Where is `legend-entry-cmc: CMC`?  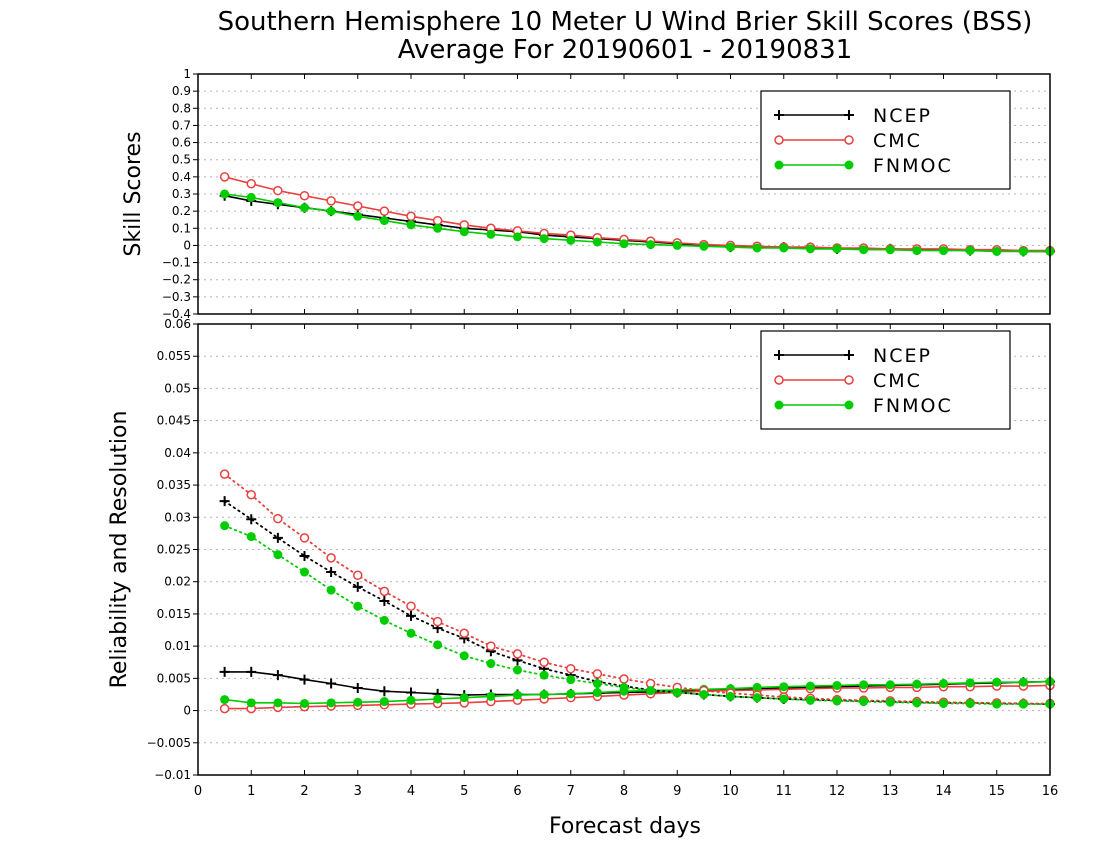
legend-entry-cmc: CMC is located at coordinates (847, 381).